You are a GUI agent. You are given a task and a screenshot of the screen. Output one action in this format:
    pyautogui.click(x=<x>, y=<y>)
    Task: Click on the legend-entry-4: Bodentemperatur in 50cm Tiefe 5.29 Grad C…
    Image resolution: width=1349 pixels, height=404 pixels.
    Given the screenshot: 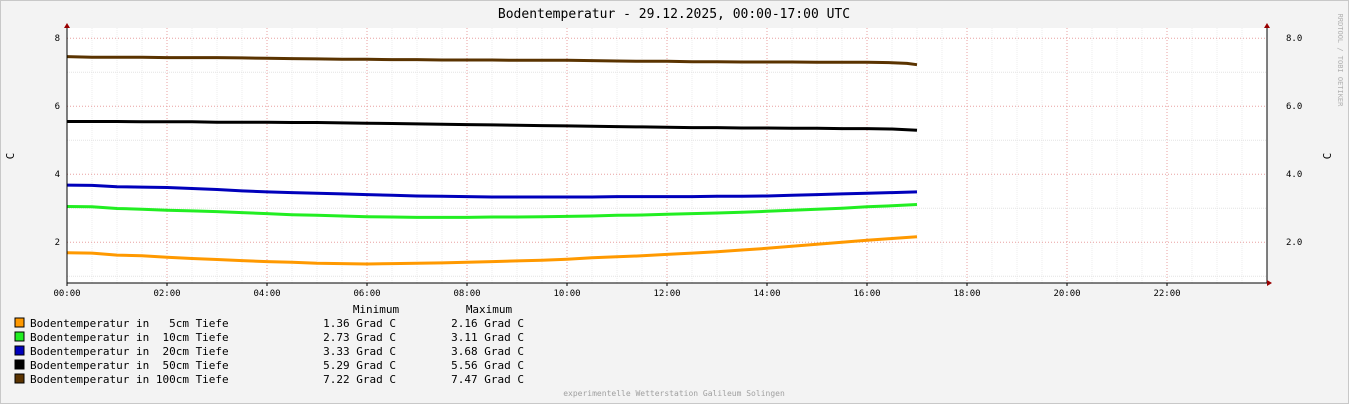 What is the action you would take?
    pyautogui.click(x=269, y=365)
    